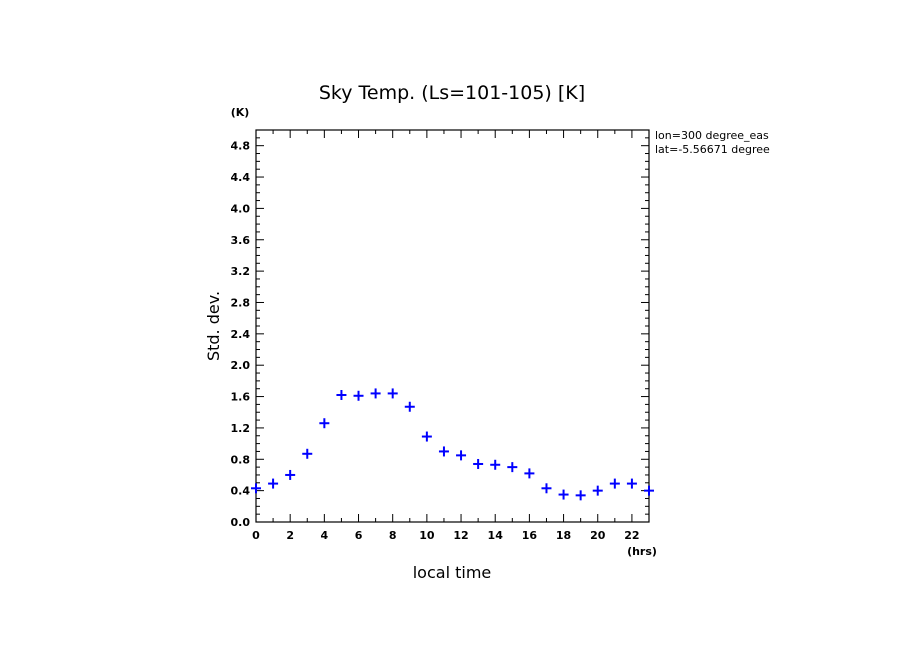  I want to click on x-tick-label: 2, so click(290, 535).